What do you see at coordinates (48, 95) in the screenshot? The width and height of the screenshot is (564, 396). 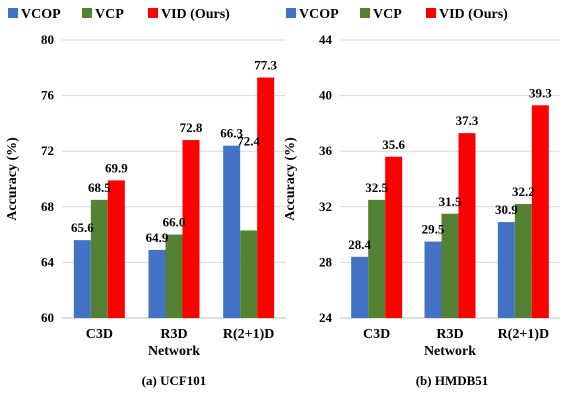 I see `y-tick-label: 76` at bounding box center [48, 95].